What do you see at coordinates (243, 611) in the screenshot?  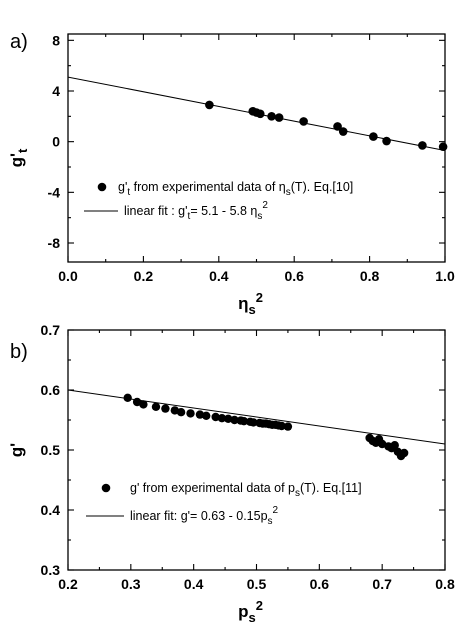 I see `x-axis-title-main: p` at bounding box center [243, 611].